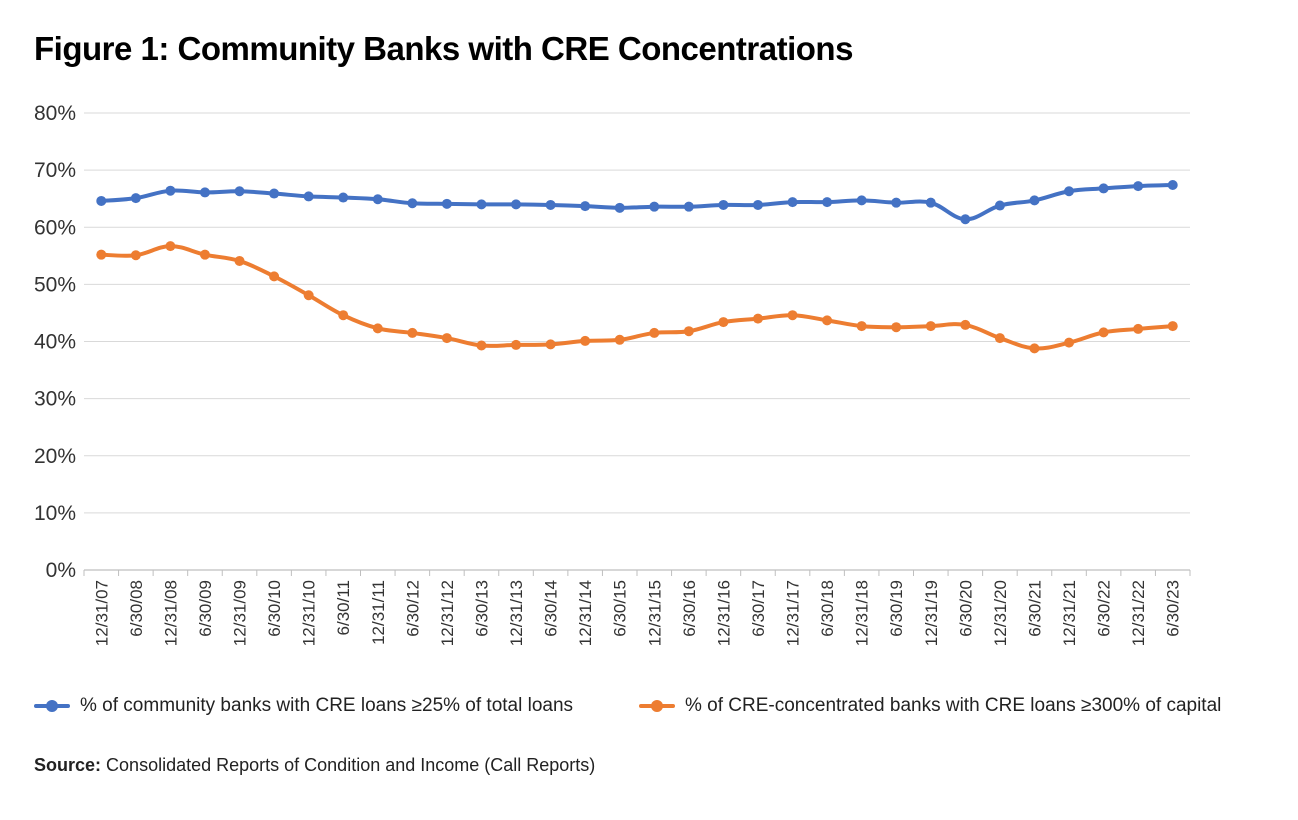  Describe the element at coordinates (240, 613) in the screenshot. I see `x-tick-label: 12/31/09` at that location.